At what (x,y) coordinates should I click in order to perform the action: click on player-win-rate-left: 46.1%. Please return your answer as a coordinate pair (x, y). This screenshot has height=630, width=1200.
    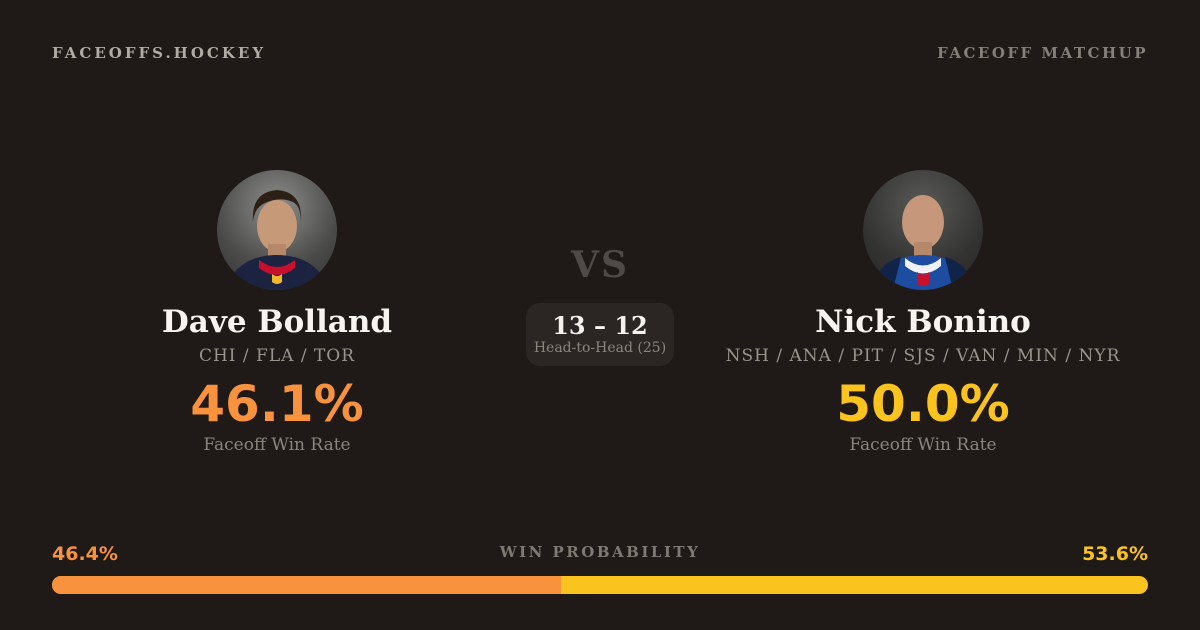
    Looking at the image, I should click on (277, 403).